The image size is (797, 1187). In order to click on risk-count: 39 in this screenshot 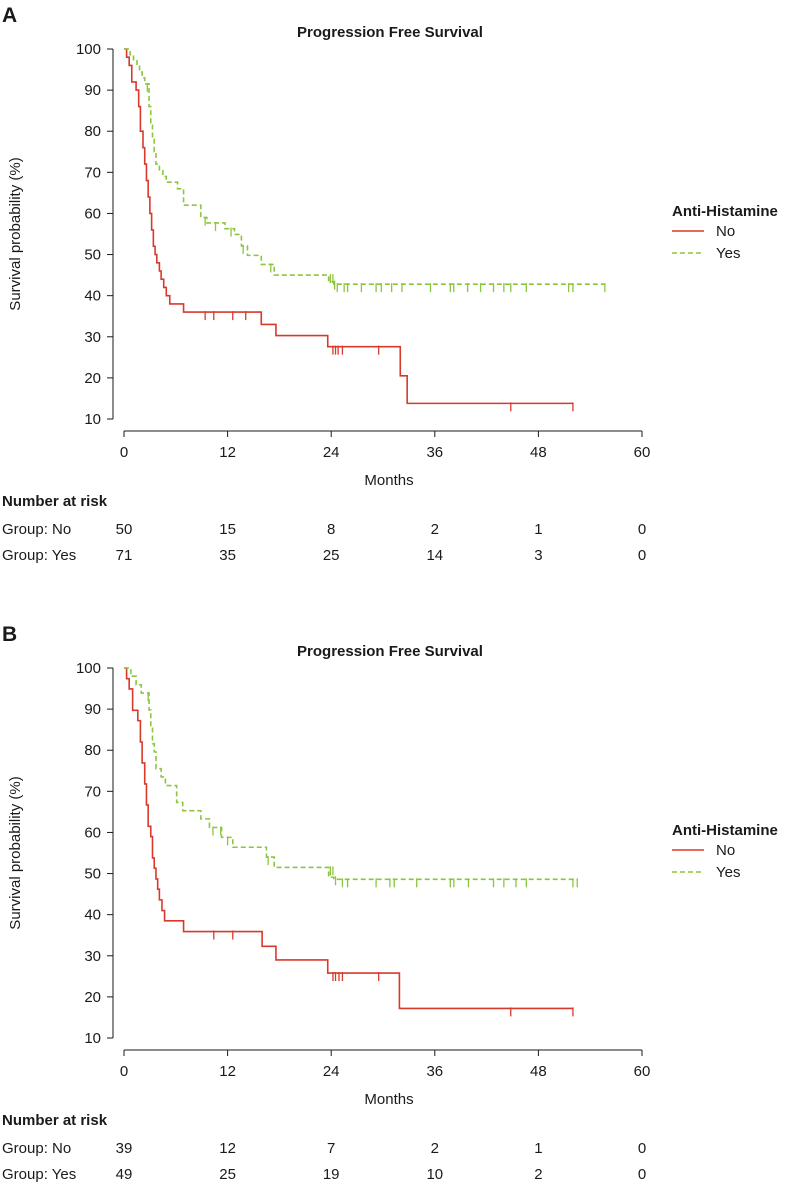, I will do `click(124, 1148)`.